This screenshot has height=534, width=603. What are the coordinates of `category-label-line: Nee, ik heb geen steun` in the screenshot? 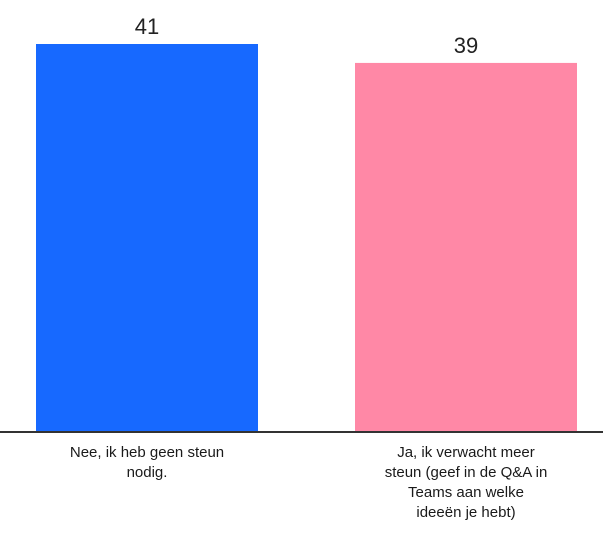 It's located at (147, 452).